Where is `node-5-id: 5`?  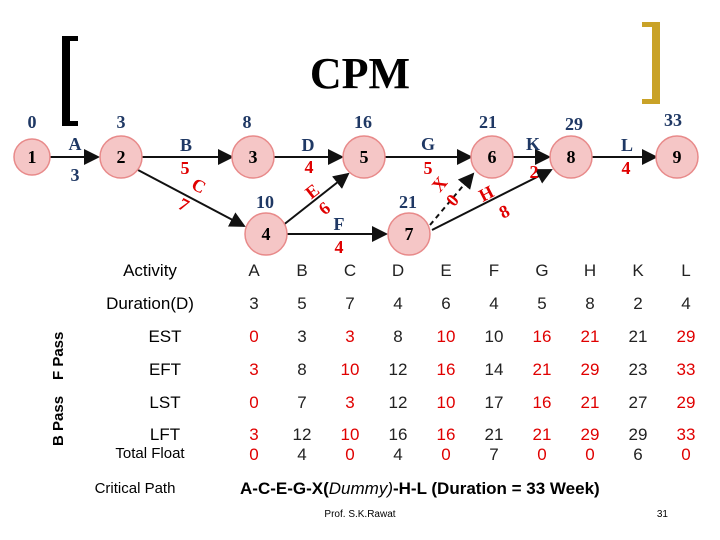 node-5-id: 5 is located at coordinates (364, 157).